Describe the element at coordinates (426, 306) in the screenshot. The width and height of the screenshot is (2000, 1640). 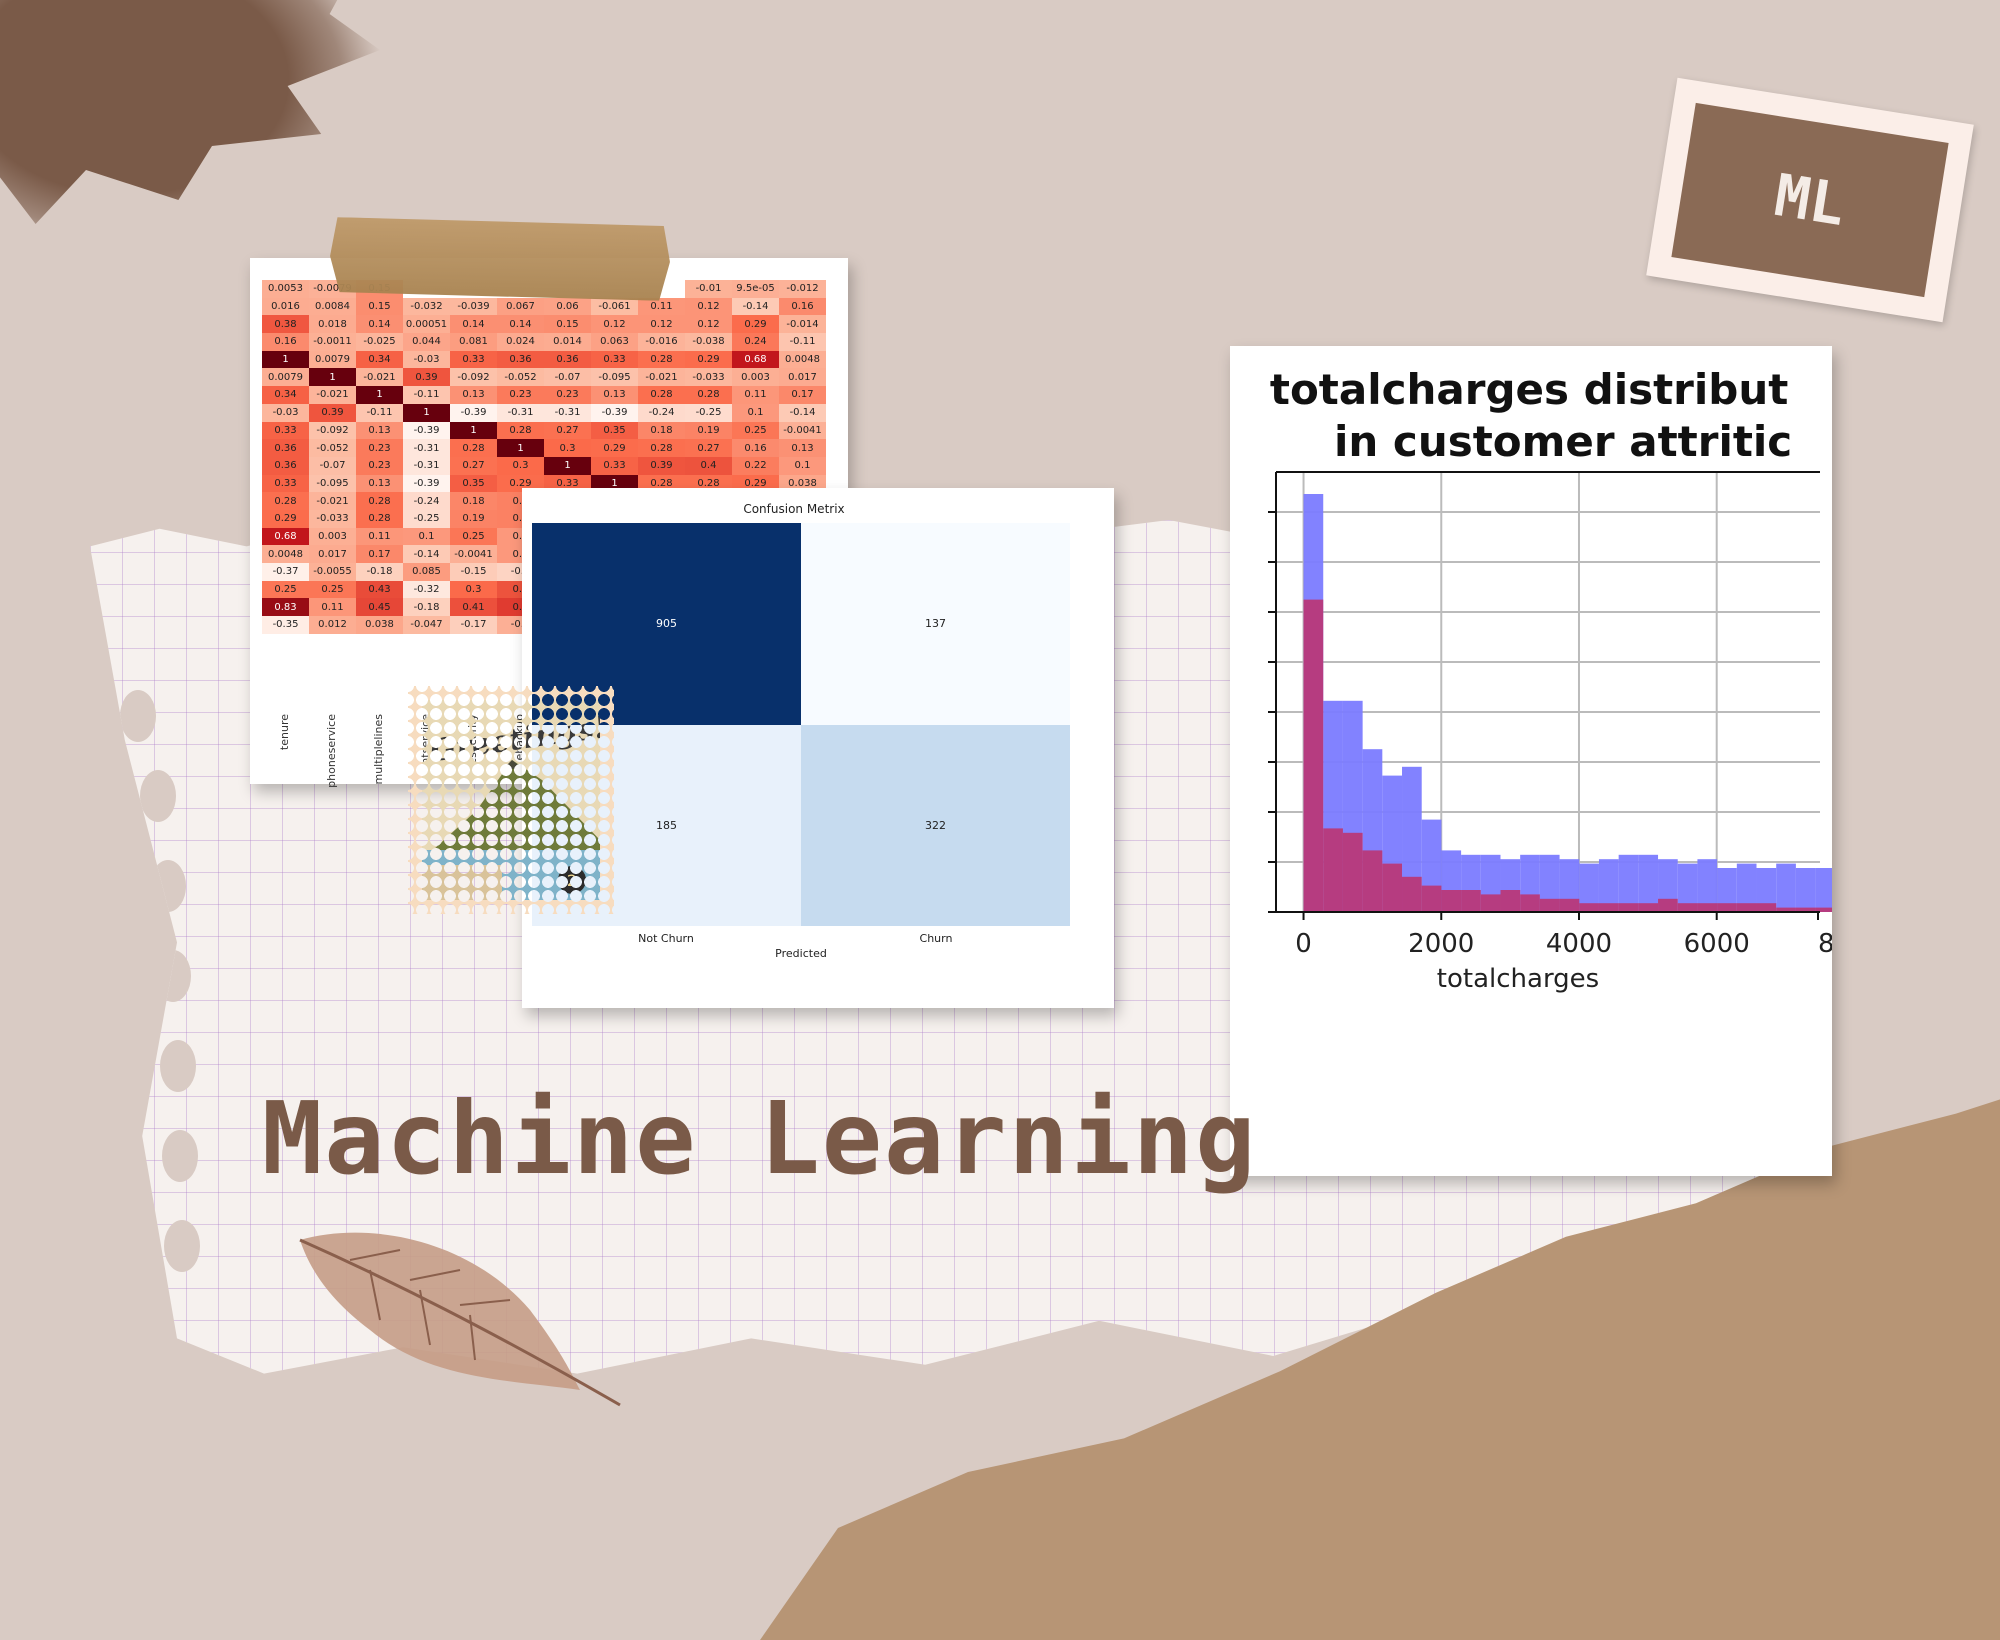
I see `heatmap-cell: -0.032` at that location.